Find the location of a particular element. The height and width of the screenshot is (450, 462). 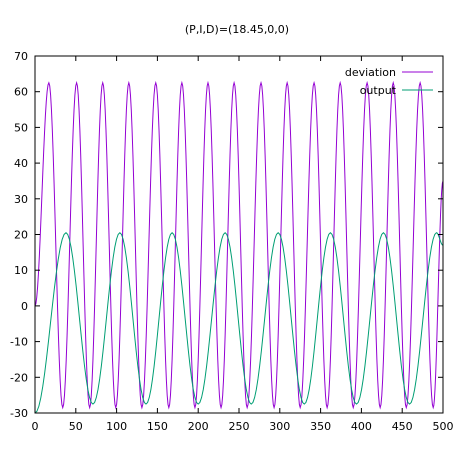

x-tick-label: 0 is located at coordinates (35, 426).